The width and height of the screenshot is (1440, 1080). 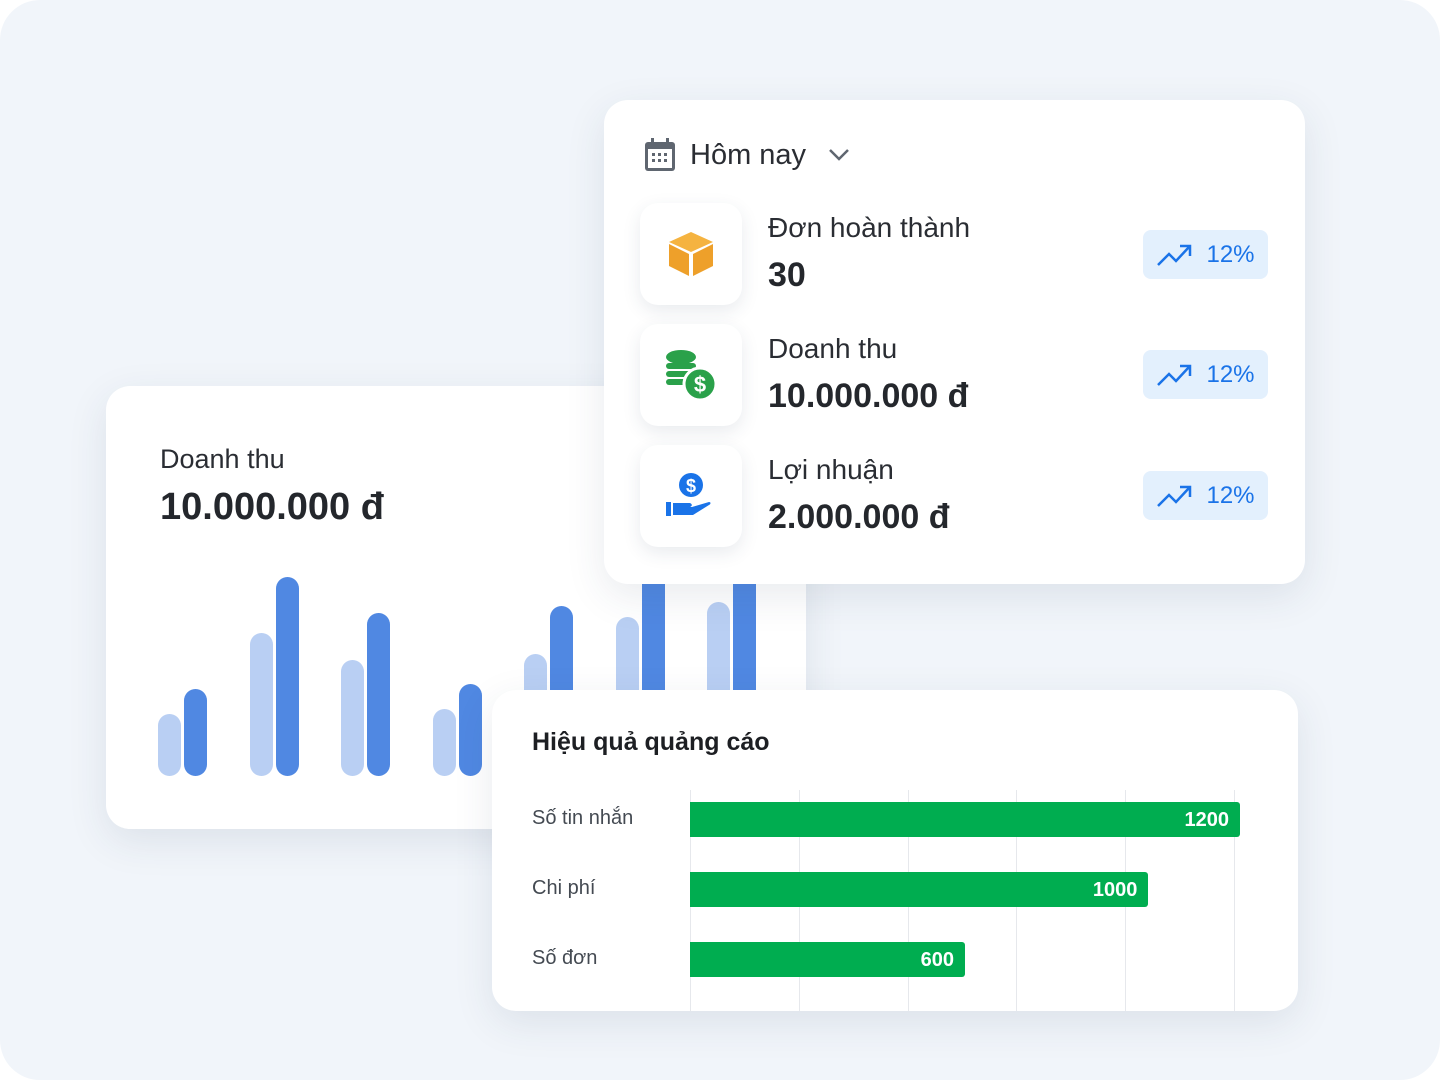 What do you see at coordinates (965, 819) in the screenshot?
I see `ad-bar: 1200` at bounding box center [965, 819].